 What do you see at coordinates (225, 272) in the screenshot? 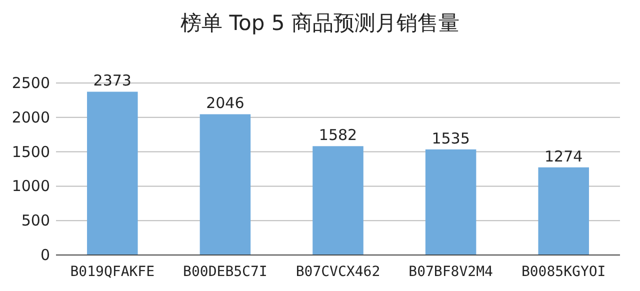
I see `x-tick-label: B00DEB5C7I` at bounding box center [225, 272].